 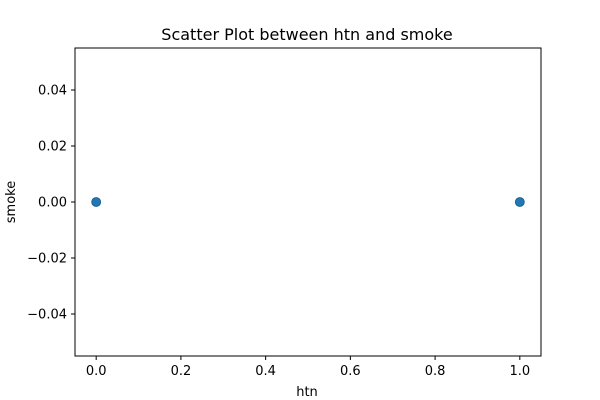 What do you see at coordinates (47, 315) in the screenshot?
I see `y-tick-label: −0.04` at bounding box center [47, 315].